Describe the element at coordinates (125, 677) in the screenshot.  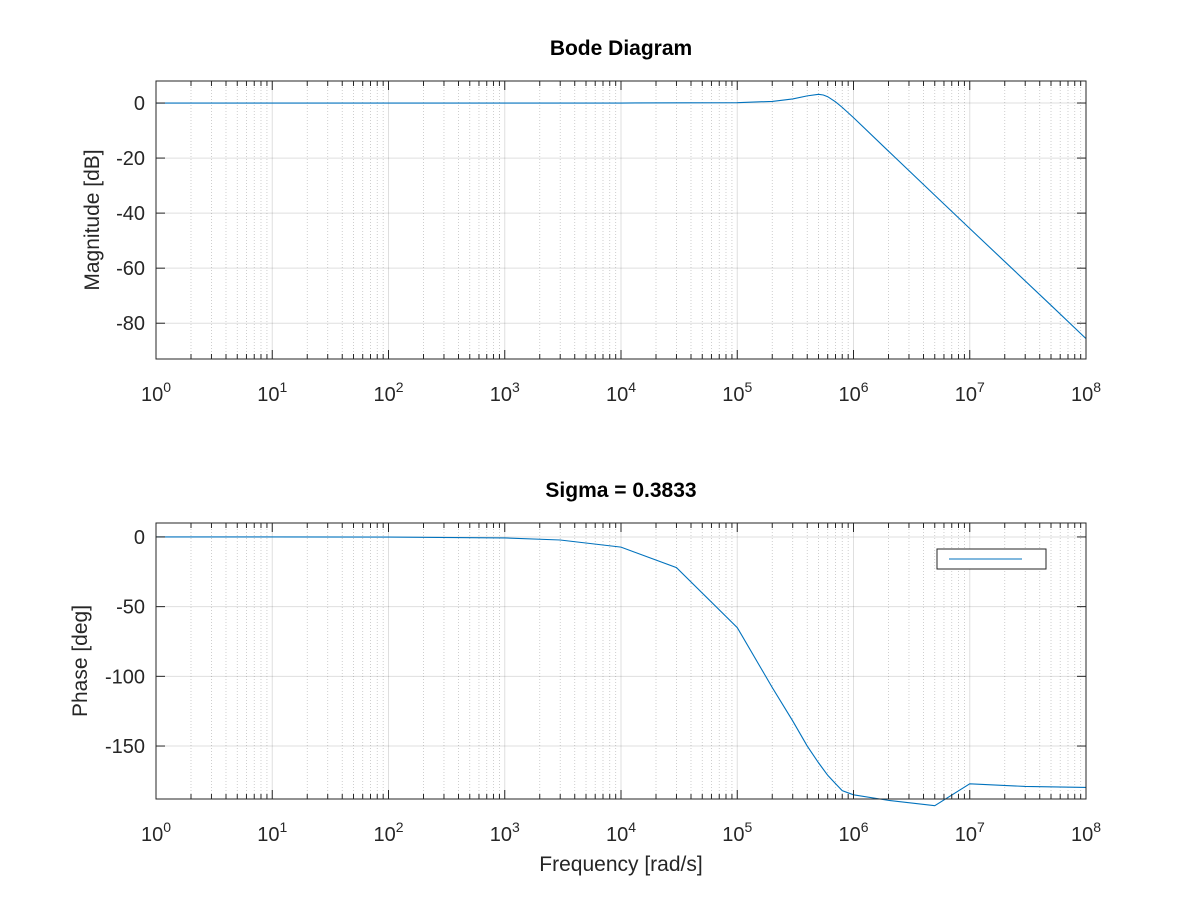
I see `phase-y-tick-label: -100` at that location.